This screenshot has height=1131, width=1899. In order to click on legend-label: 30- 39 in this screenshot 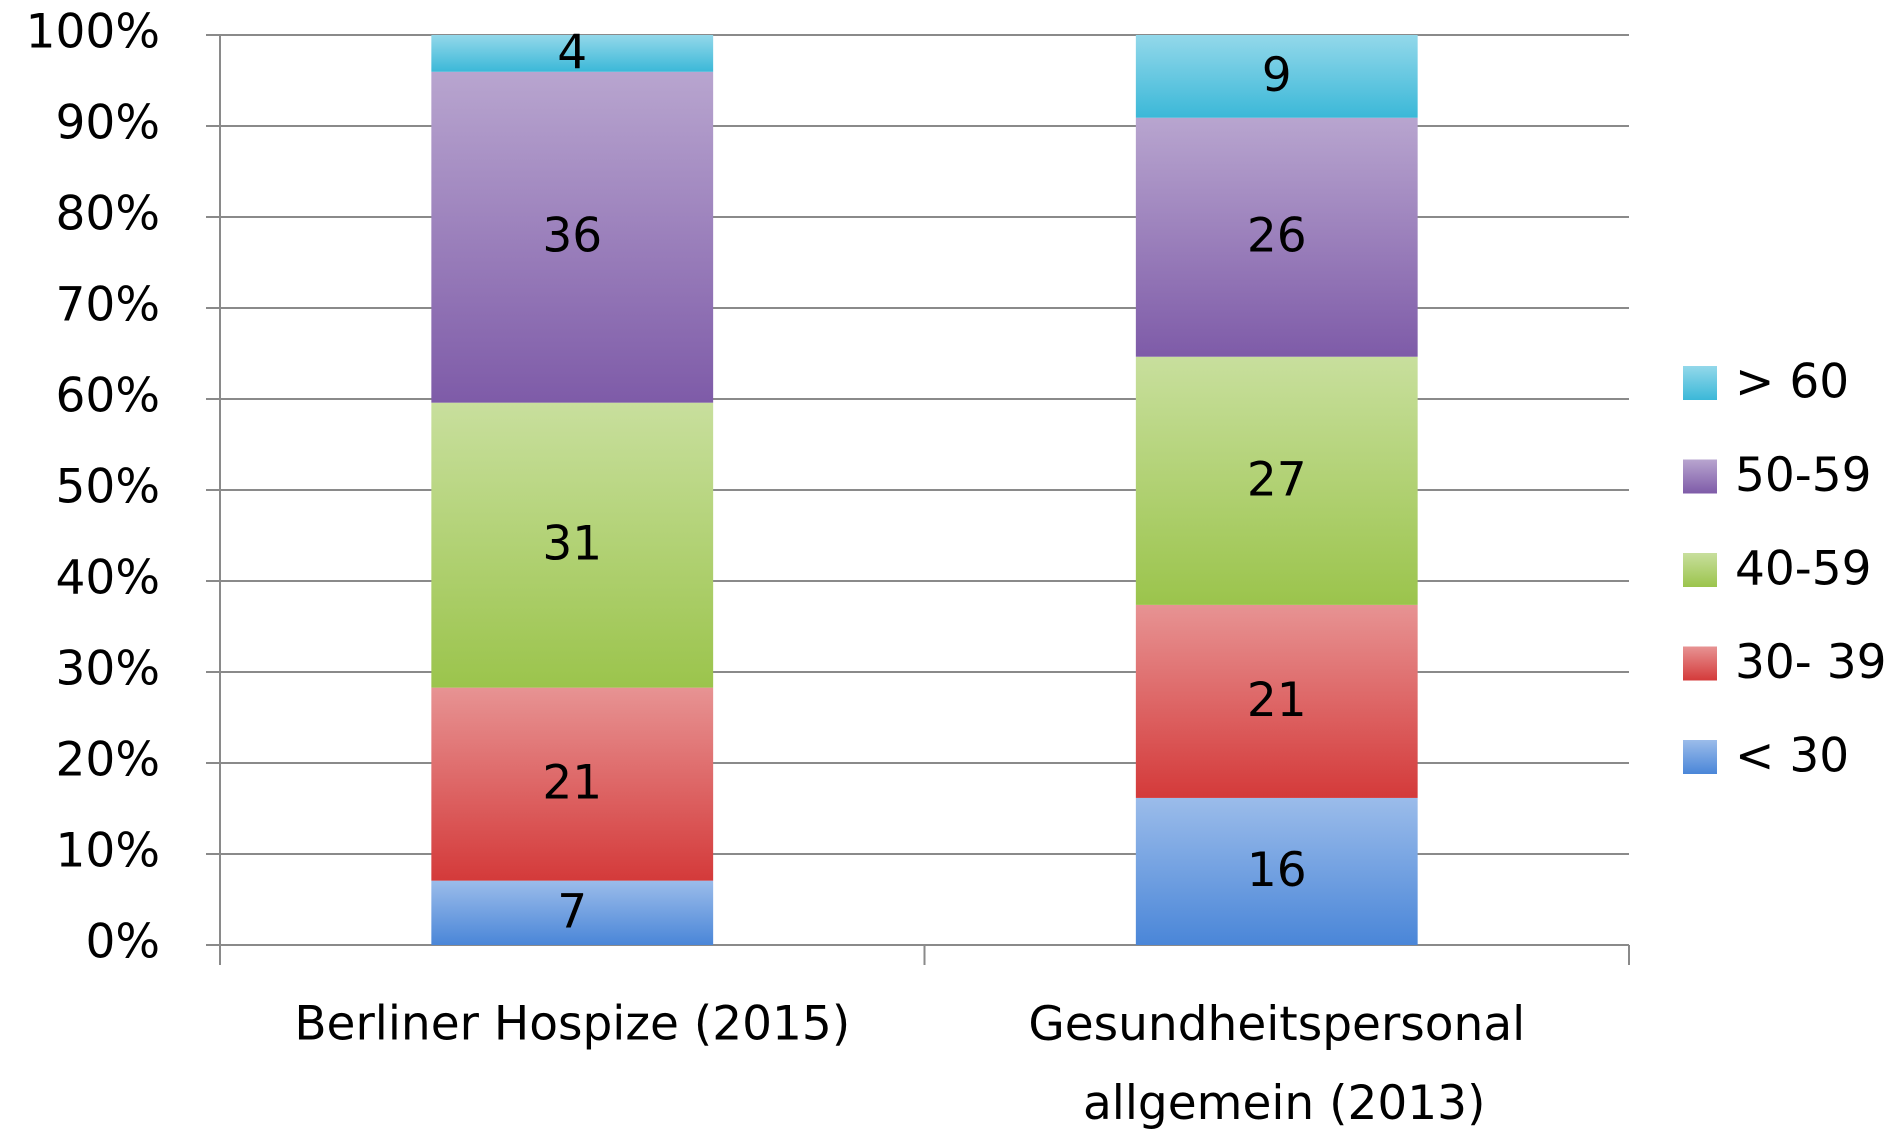, I will do `click(1811, 662)`.